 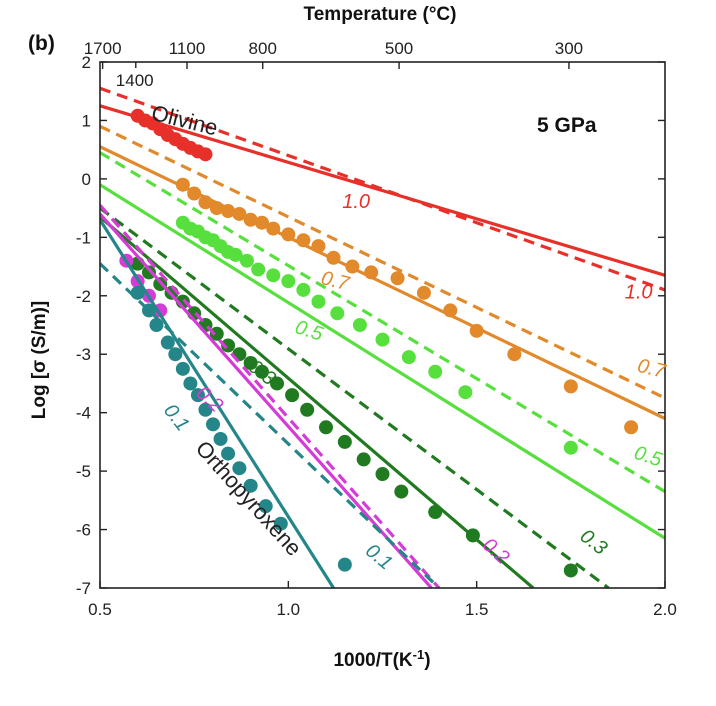 I want to click on data-point-0.5-16, so click(x=382, y=339).